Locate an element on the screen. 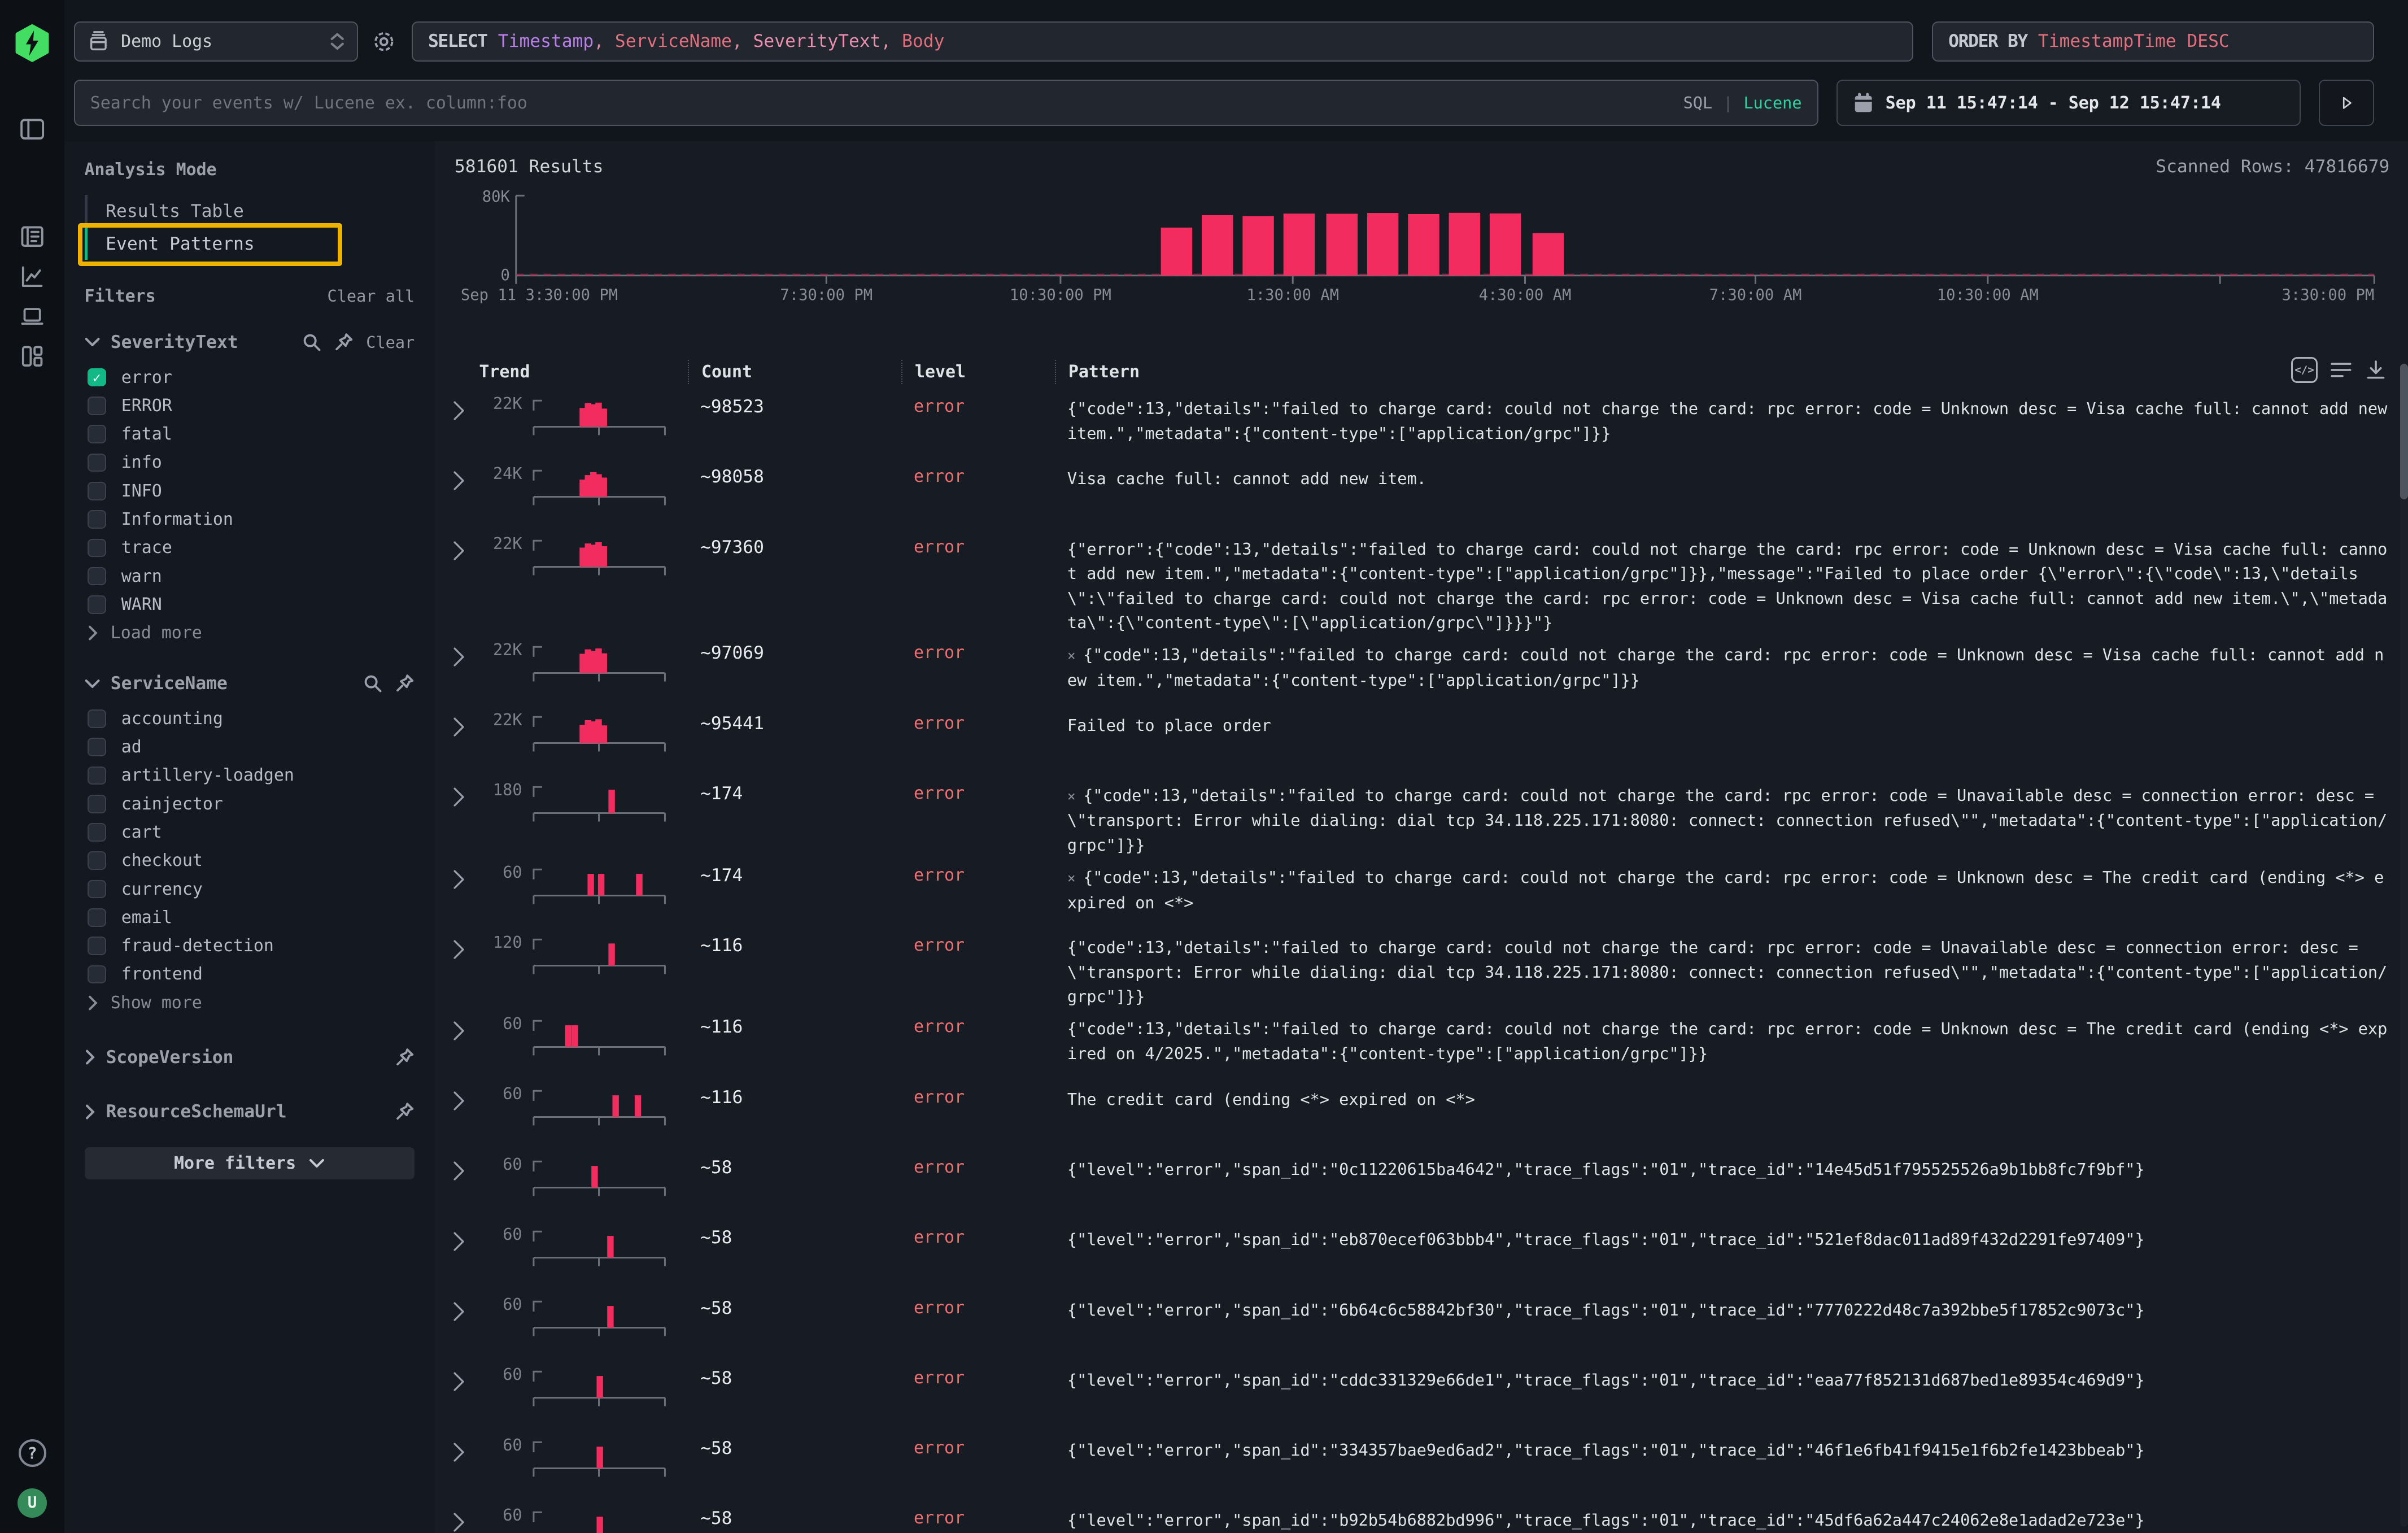 The image size is (2408, 1533). filter-option: frontend is located at coordinates (250, 974).